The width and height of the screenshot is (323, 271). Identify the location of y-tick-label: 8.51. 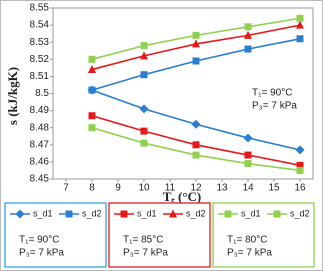
(40, 76).